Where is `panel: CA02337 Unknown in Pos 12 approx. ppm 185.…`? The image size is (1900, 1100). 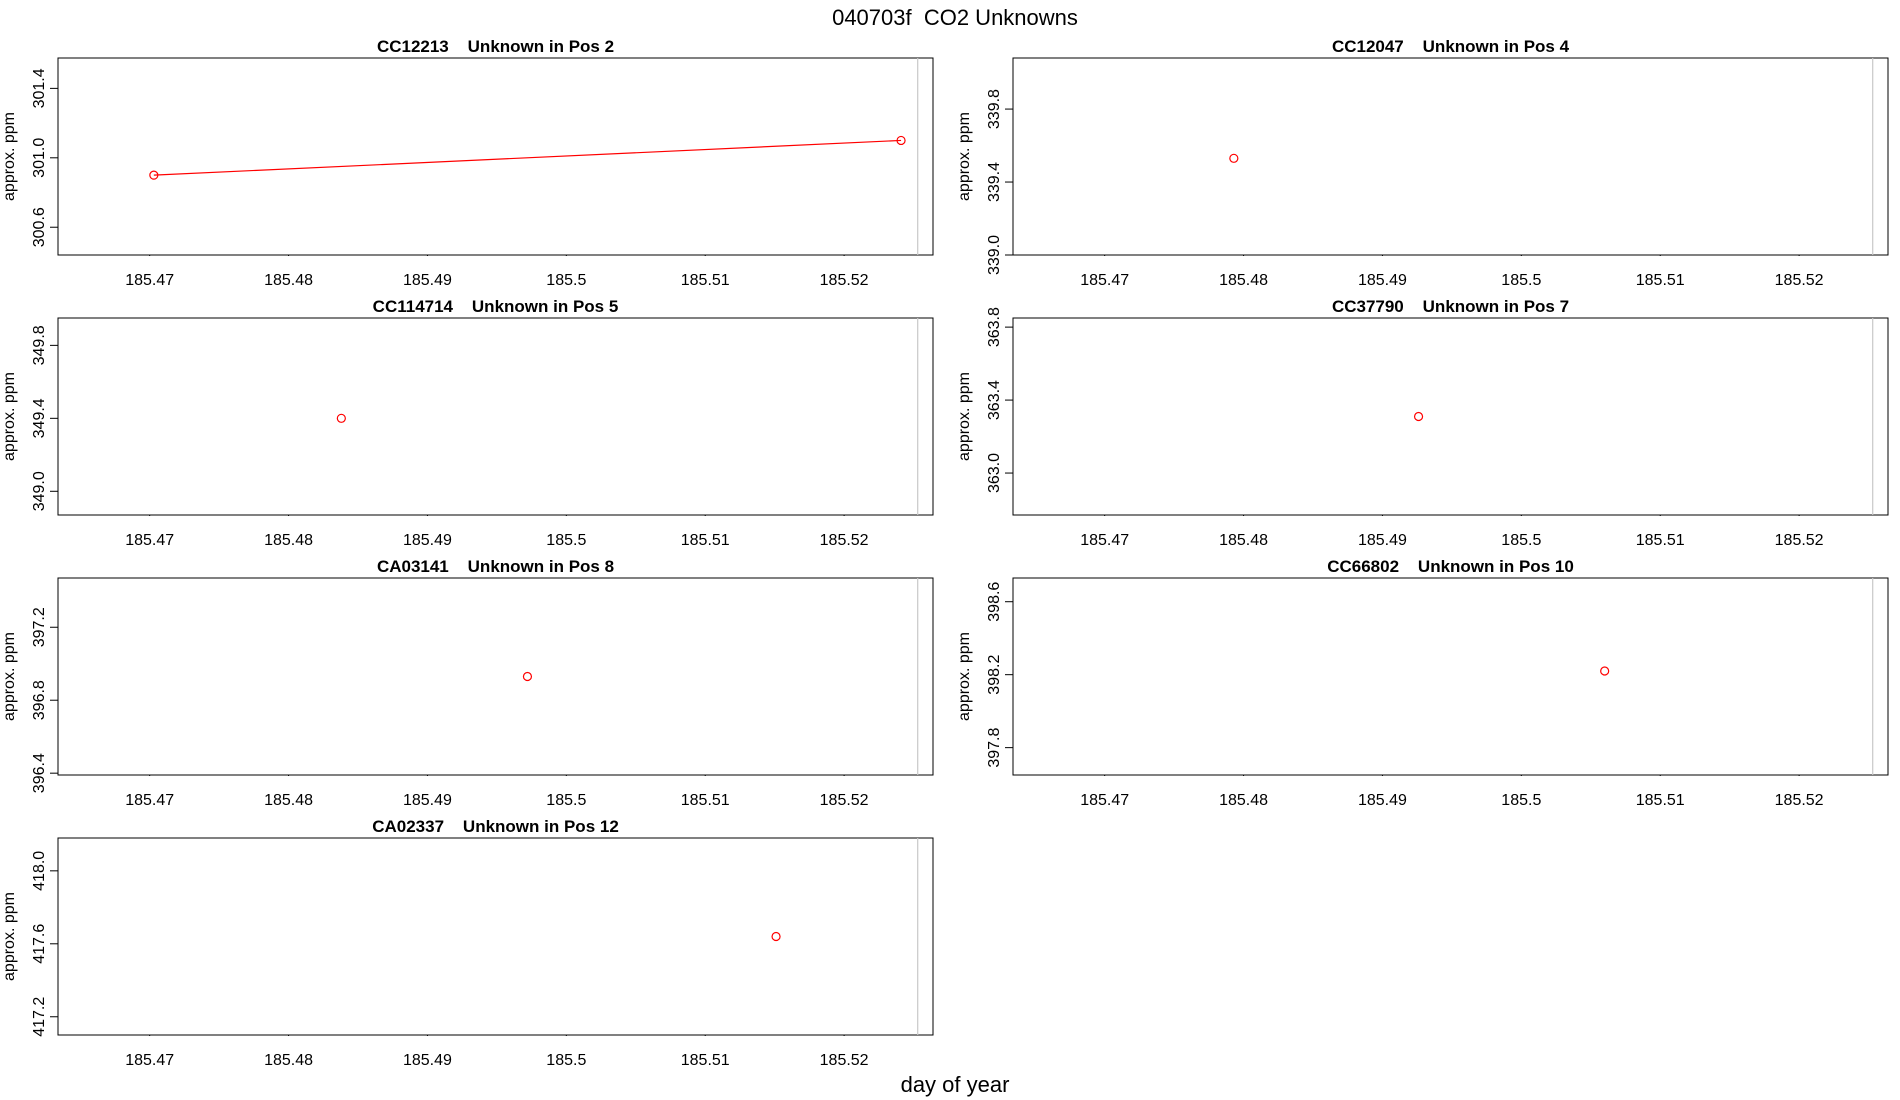 panel: CA02337 Unknown in Pos 12 approx. ppm 185.… is located at coordinates (467, 943).